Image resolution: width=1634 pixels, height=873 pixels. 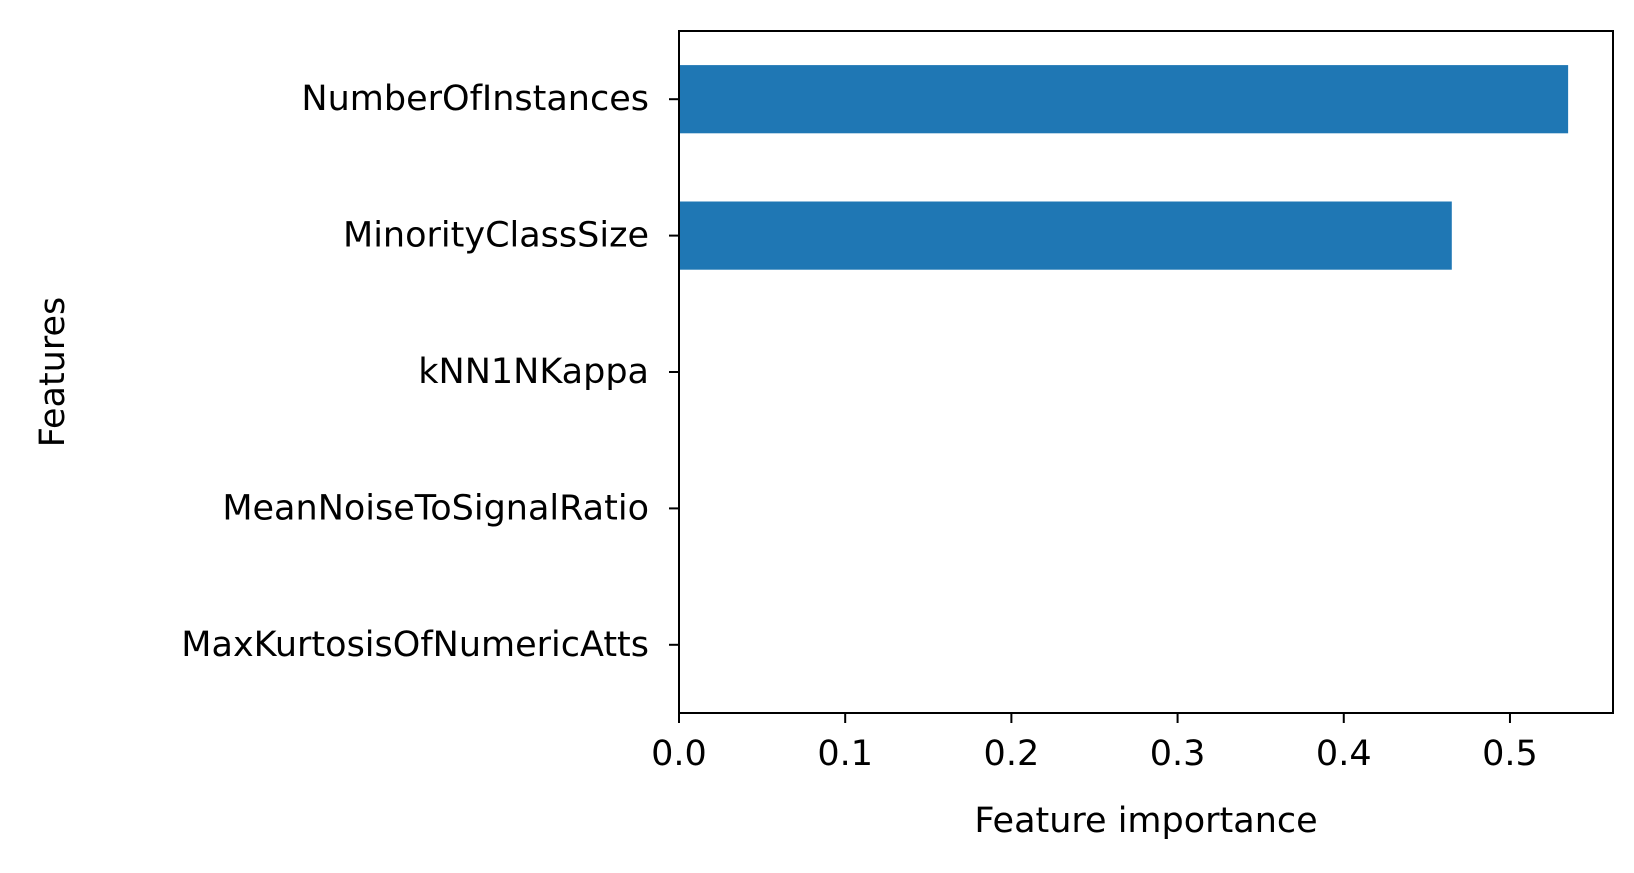 I want to click on x-tick-label: 0.0, so click(x=679, y=754).